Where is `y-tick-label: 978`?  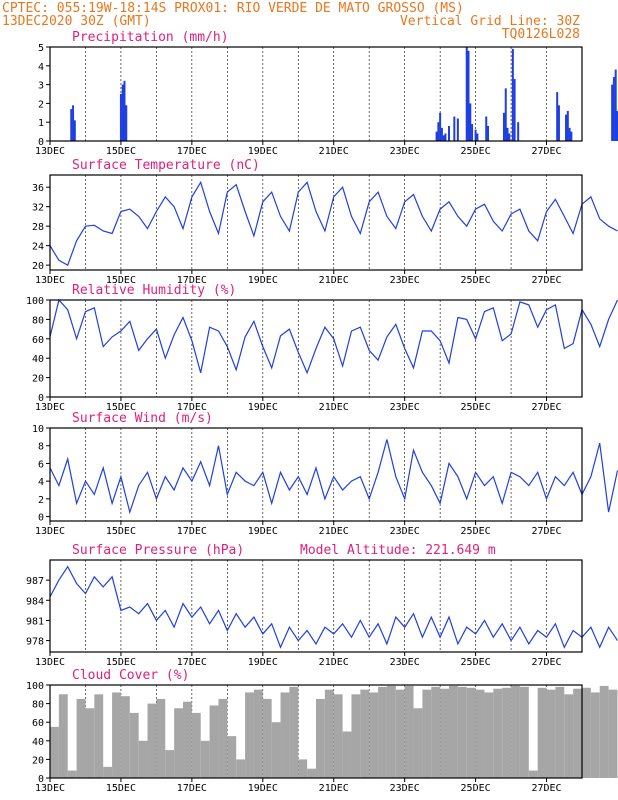 y-tick-label: 978 is located at coordinates (35, 642).